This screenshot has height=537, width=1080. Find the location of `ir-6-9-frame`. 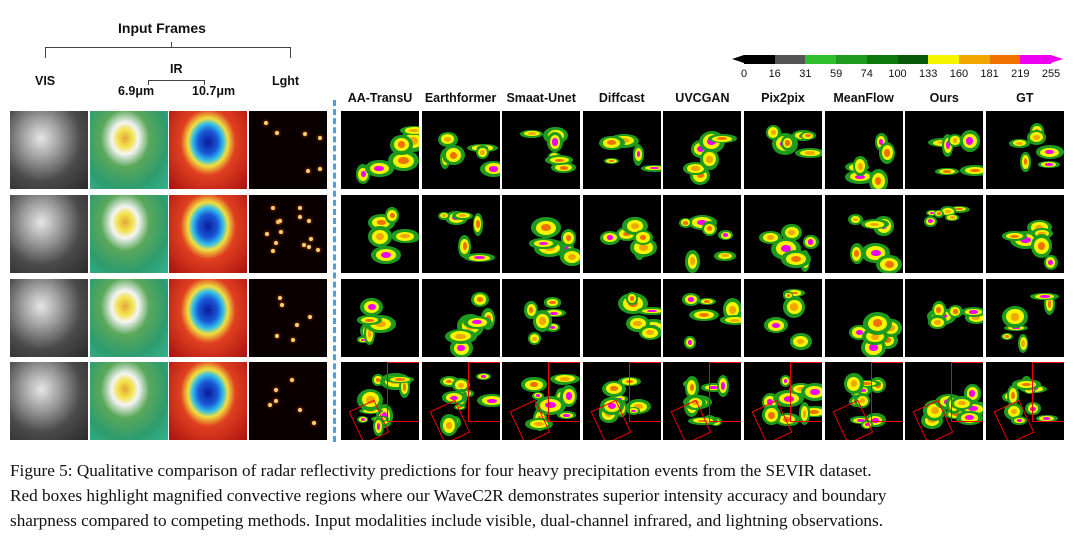

ir-6-9-frame is located at coordinates (129, 318).